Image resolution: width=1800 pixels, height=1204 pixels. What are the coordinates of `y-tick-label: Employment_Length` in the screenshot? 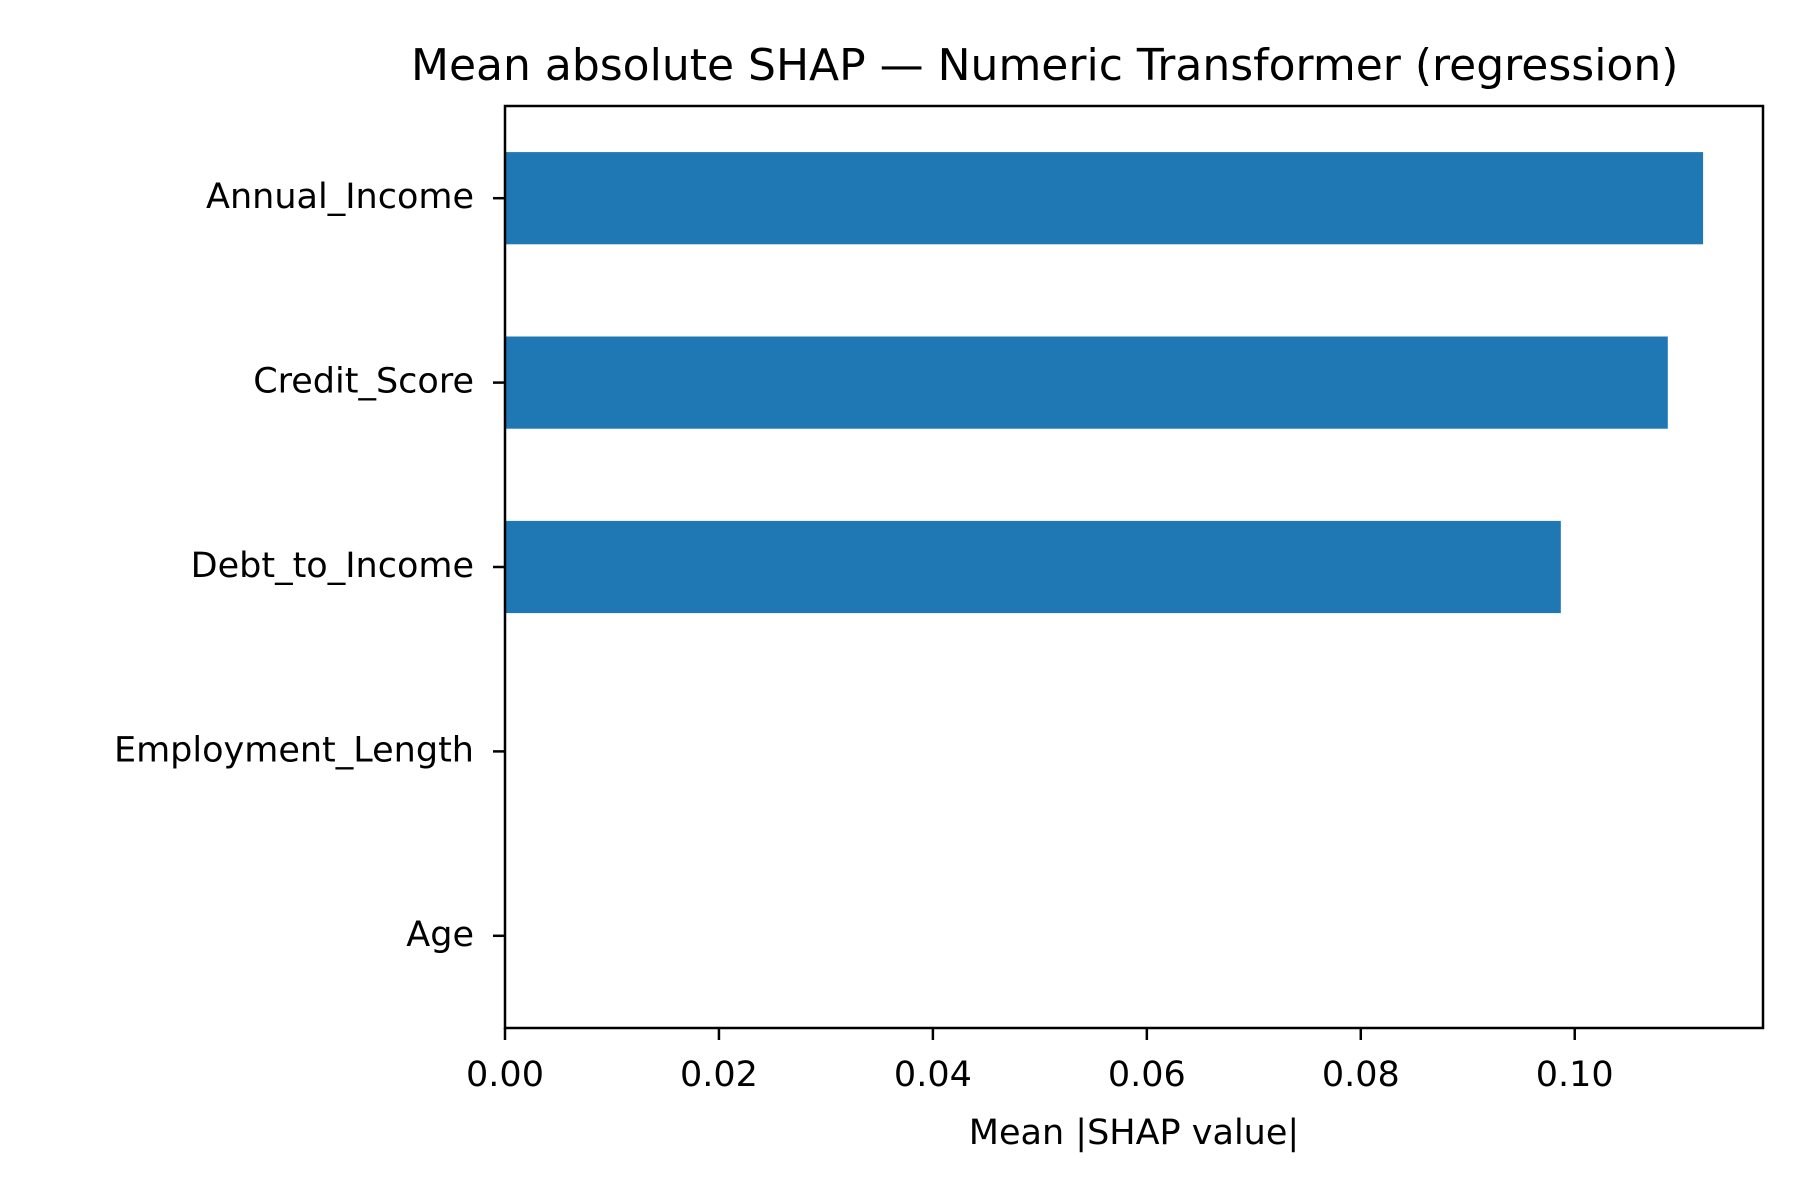 It's located at (294, 750).